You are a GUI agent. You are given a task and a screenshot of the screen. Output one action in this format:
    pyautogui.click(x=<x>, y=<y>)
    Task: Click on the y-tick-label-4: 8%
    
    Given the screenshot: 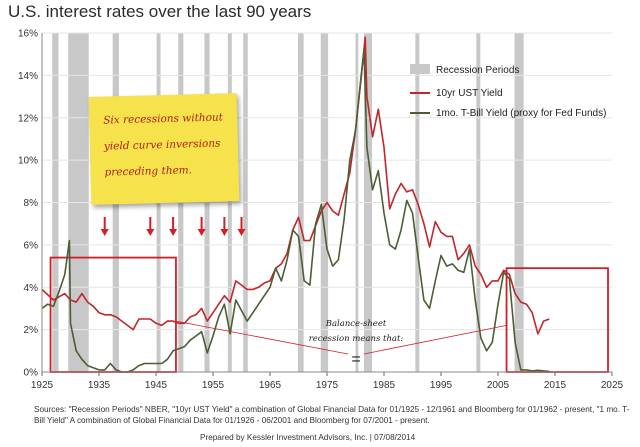 What is the action you would take?
    pyautogui.click(x=31, y=203)
    